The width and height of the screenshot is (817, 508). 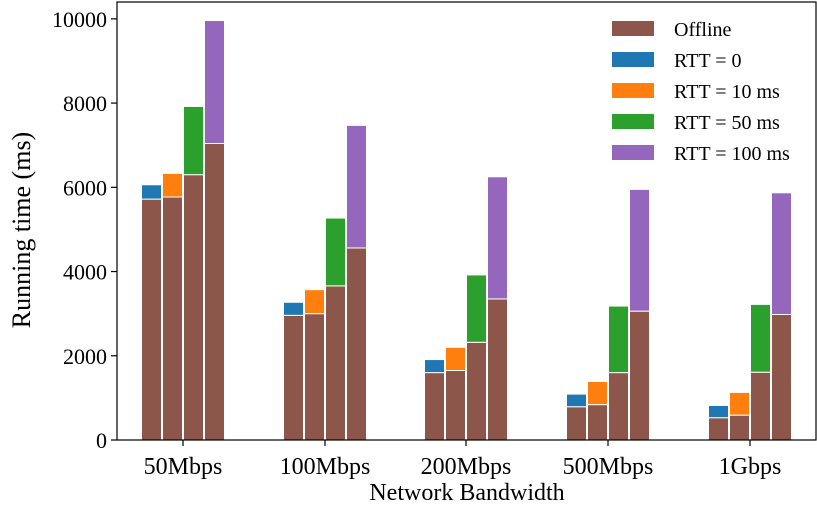 I want to click on y-ticks-group: 0 2000 4000 6000 8000 10000, so click(x=84, y=230).